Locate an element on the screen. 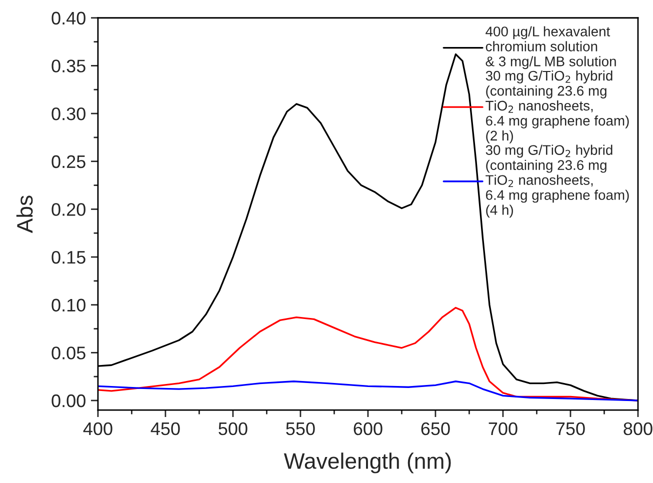 The width and height of the screenshot is (653, 483). x-tick-label: 800 is located at coordinates (638, 429).